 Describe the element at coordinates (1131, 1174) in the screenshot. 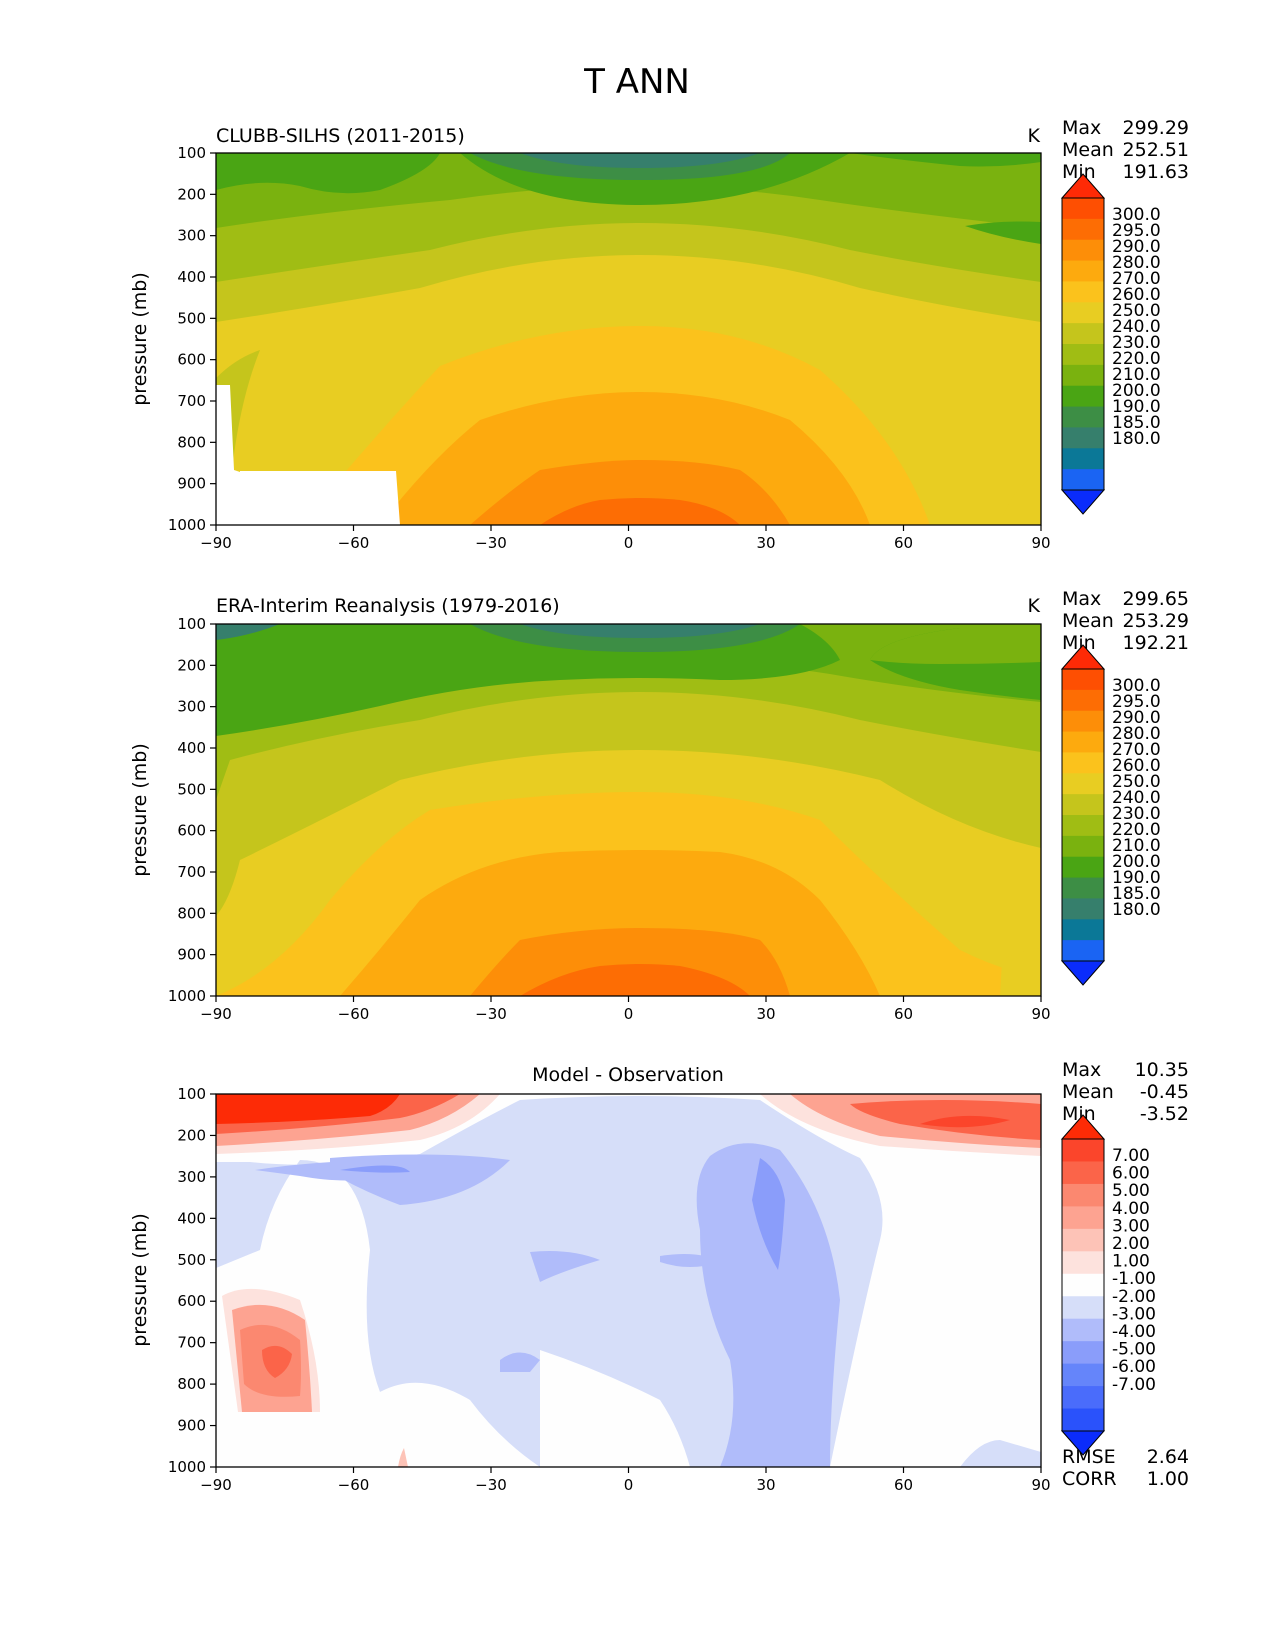

I see `colorbar-label: 6.00` at that location.